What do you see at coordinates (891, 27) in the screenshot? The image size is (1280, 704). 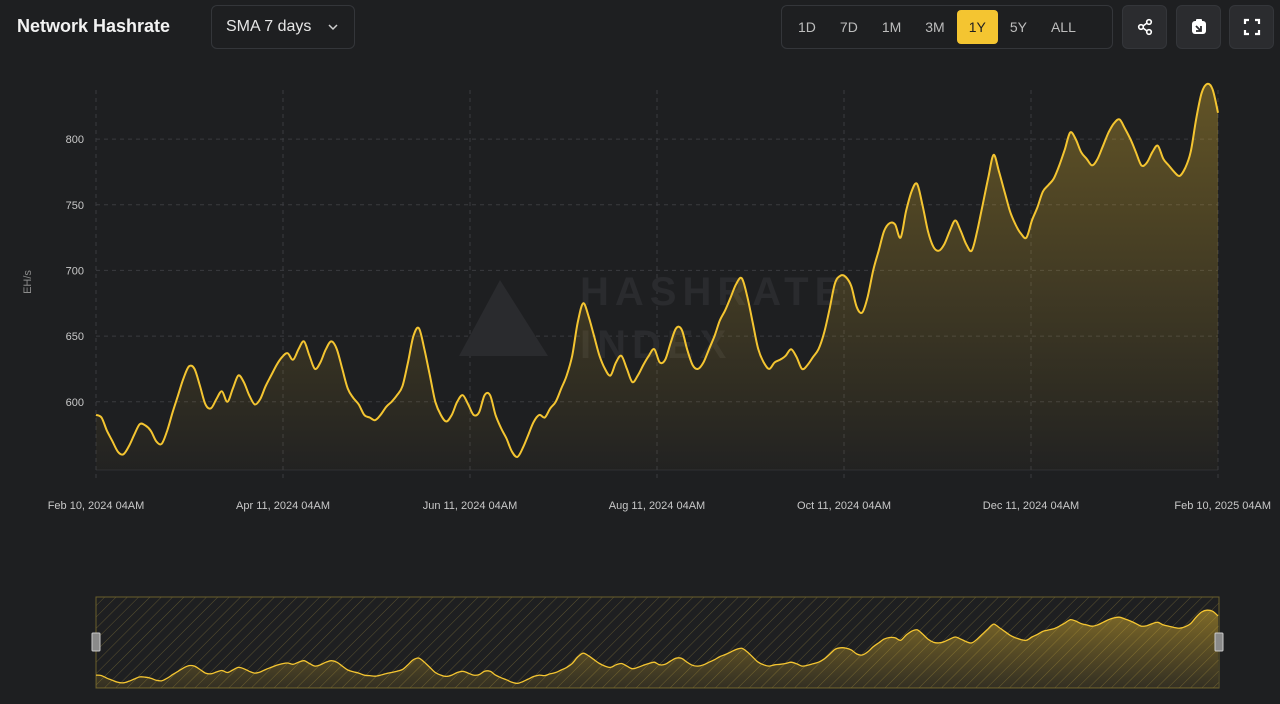 I see `range-button-1m: 1M` at bounding box center [891, 27].